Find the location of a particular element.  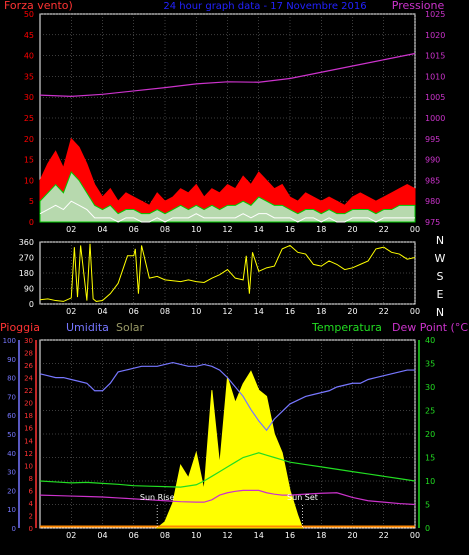

label-umidita: Umidita is located at coordinates (87, 327).